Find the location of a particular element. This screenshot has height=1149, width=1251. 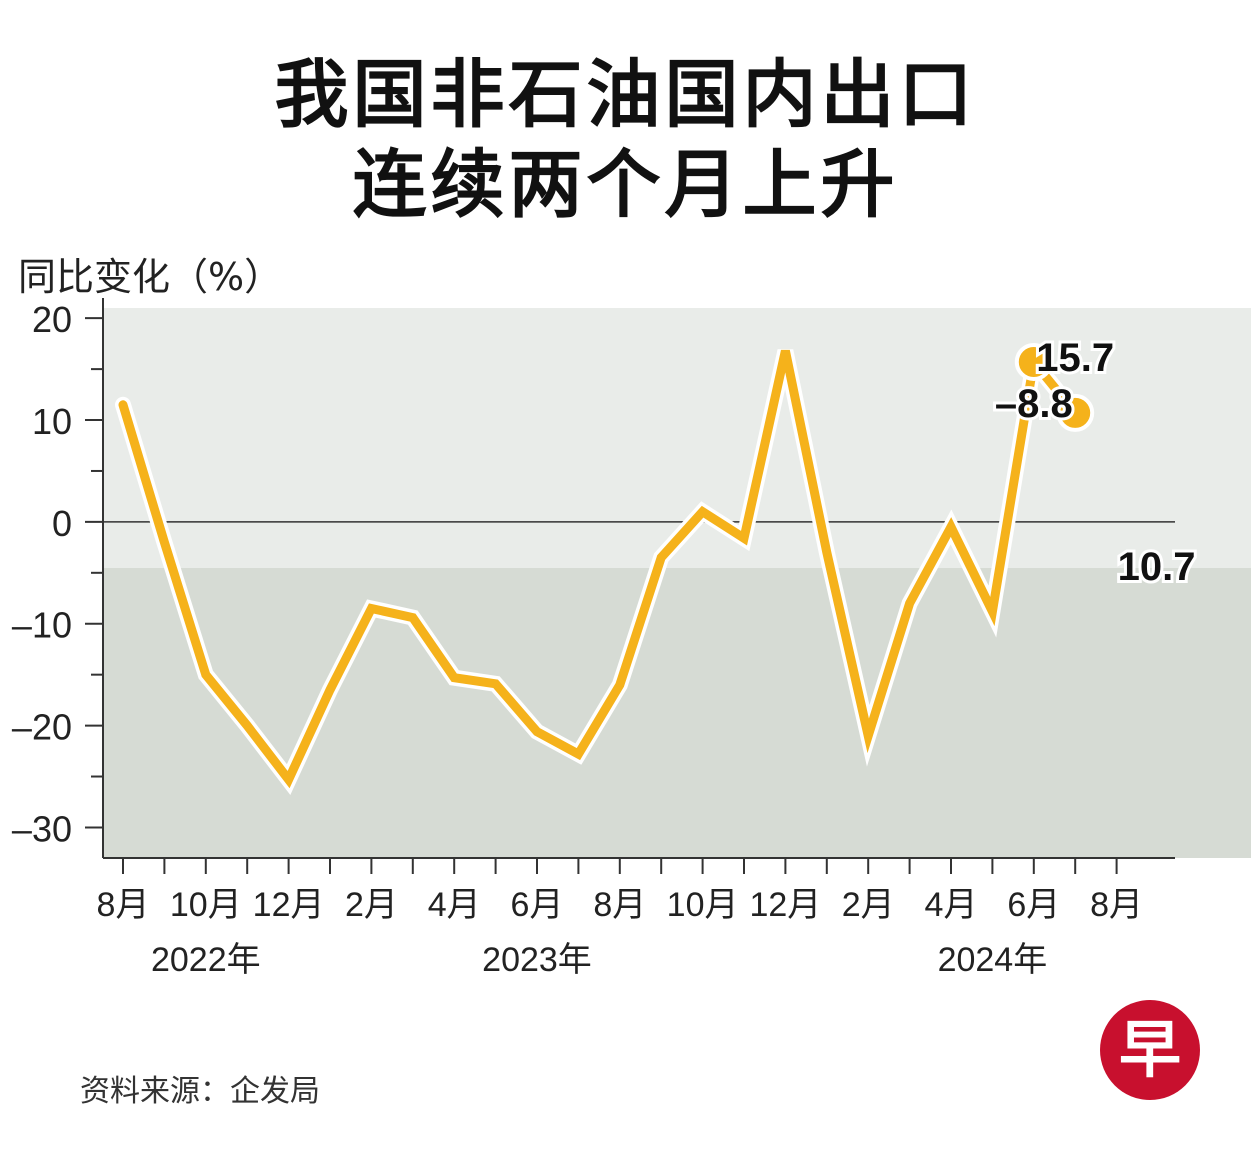

title-line1: 我国非石油国内出口 is located at coordinates (625, 95).